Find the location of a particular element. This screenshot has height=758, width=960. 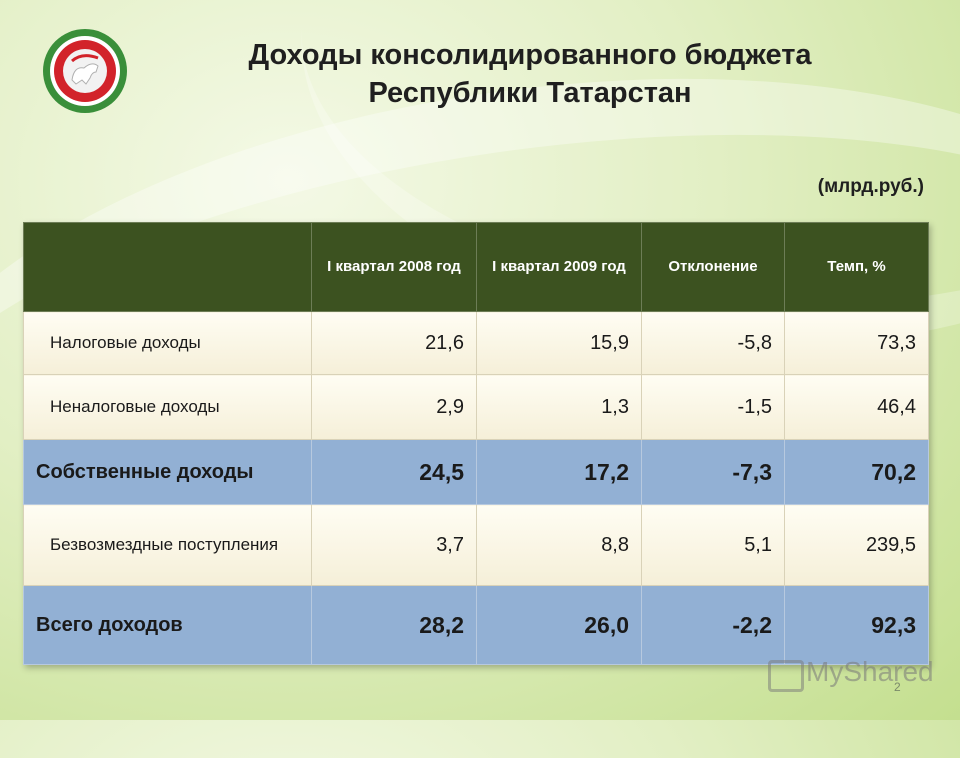

cell-value: 70,2 is located at coordinates (856, 472).